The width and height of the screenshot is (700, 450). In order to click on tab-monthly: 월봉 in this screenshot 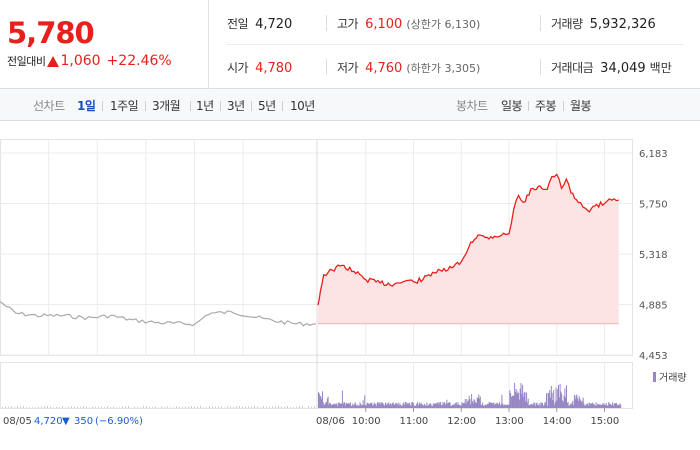, I will do `click(581, 106)`.